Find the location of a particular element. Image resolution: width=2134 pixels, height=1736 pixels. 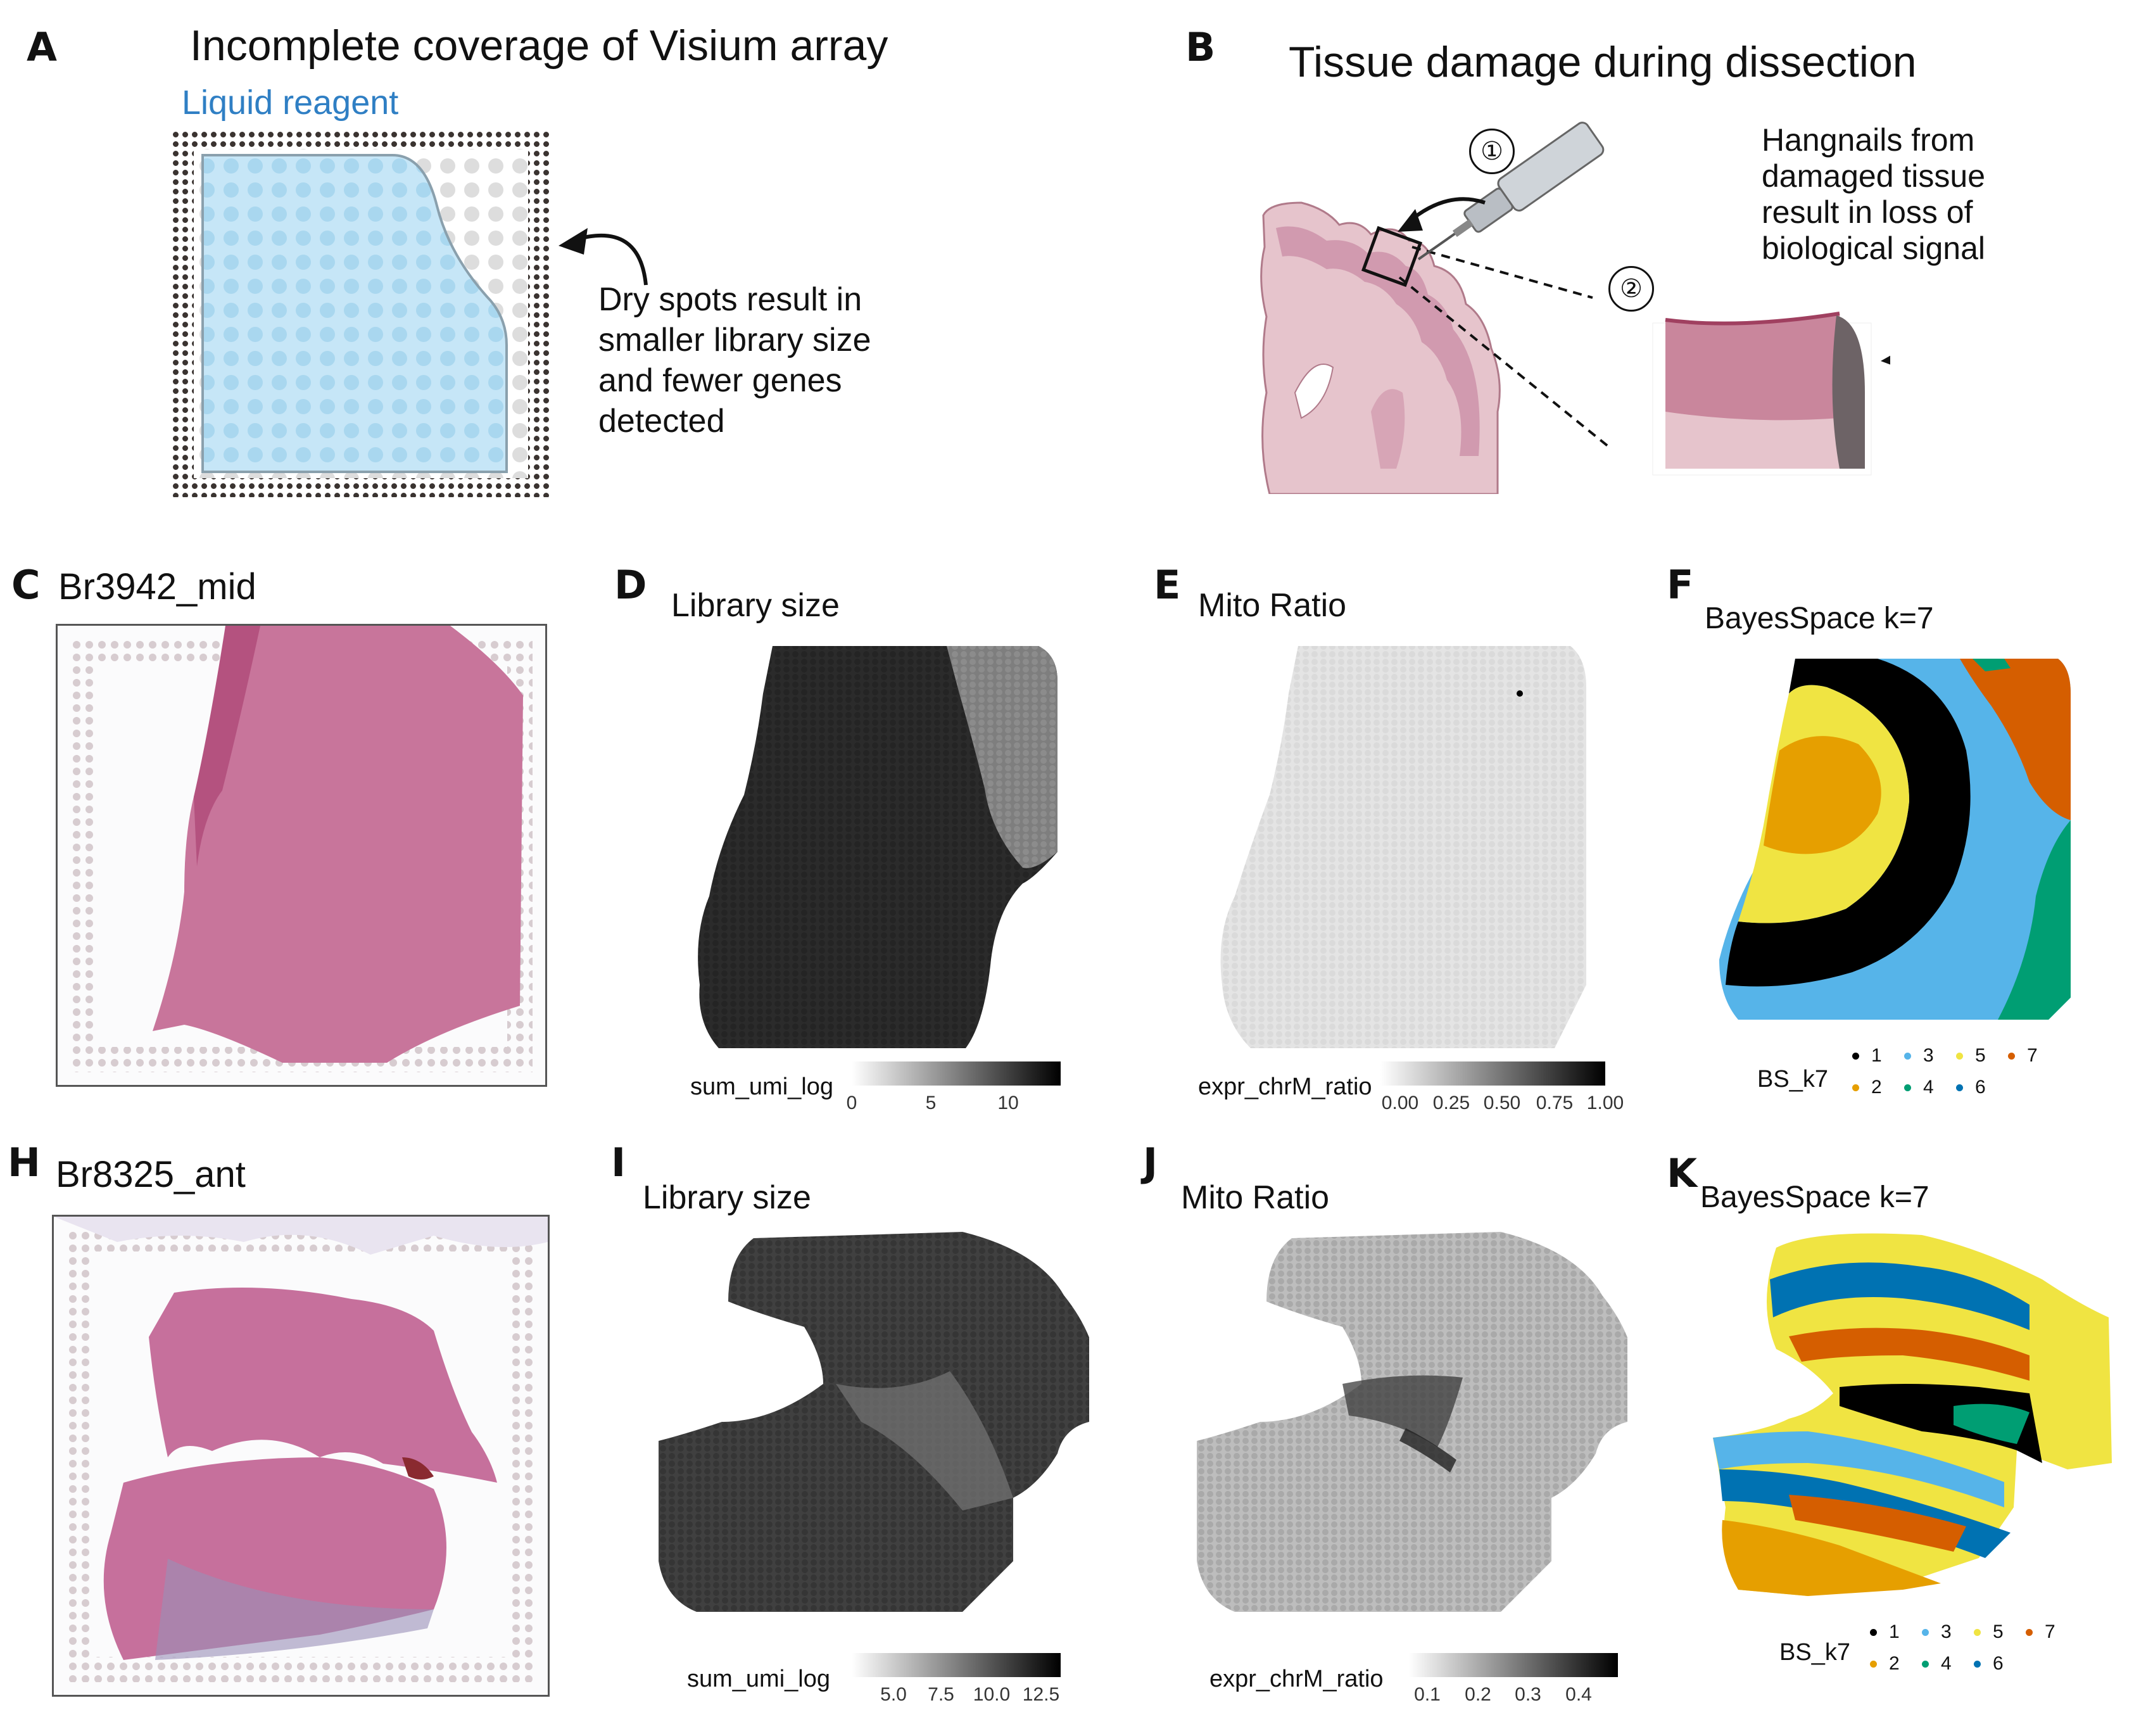

liquid-reagent-label: Liquid reagent is located at coordinates (290, 103).